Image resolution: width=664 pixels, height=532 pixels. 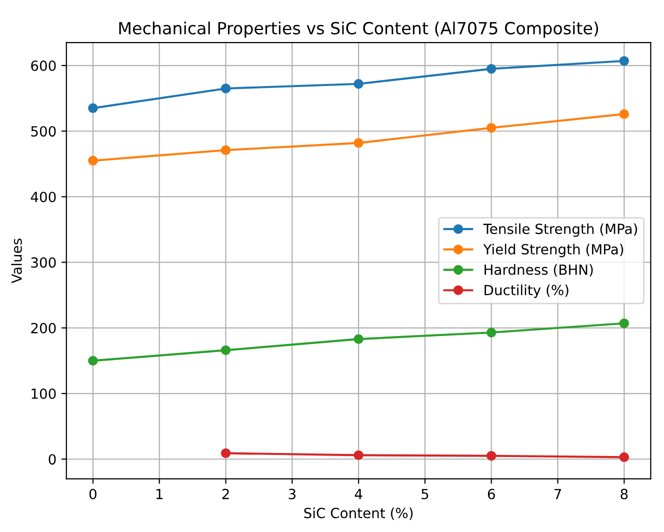 What do you see at coordinates (557, 494) in the screenshot?
I see `x-tick-label: 7` at bounding box center [557, 494].